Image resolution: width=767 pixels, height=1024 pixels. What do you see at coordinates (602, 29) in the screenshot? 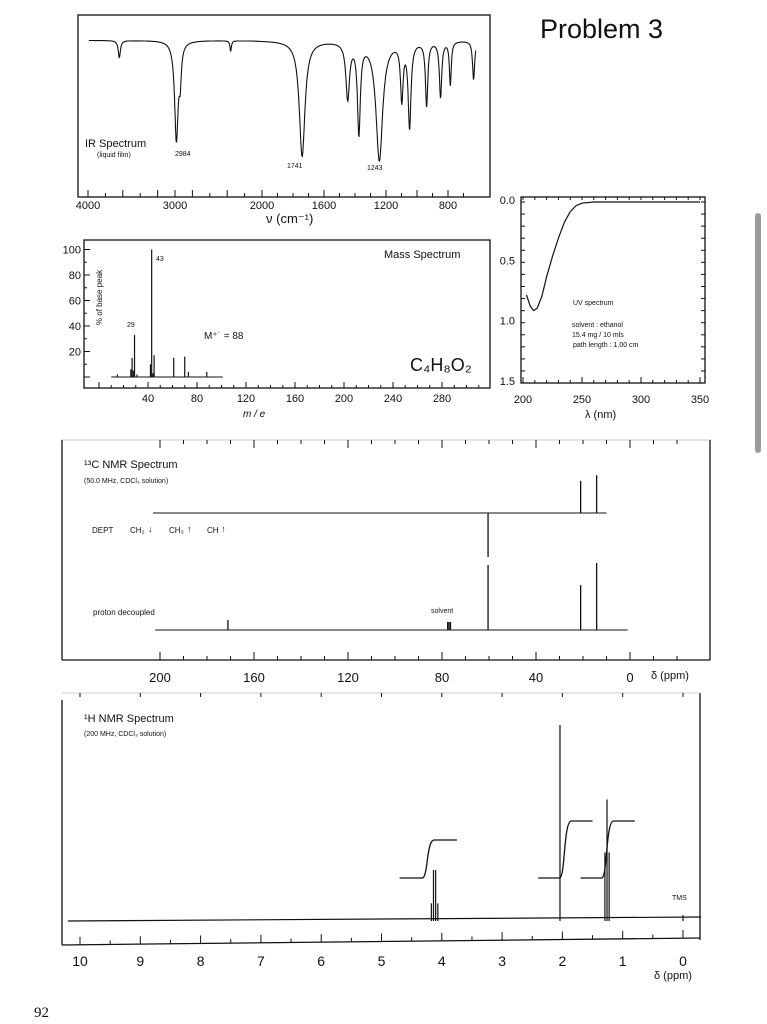
I see `problem-title: Problem 3` at bounding box center [602, 29].